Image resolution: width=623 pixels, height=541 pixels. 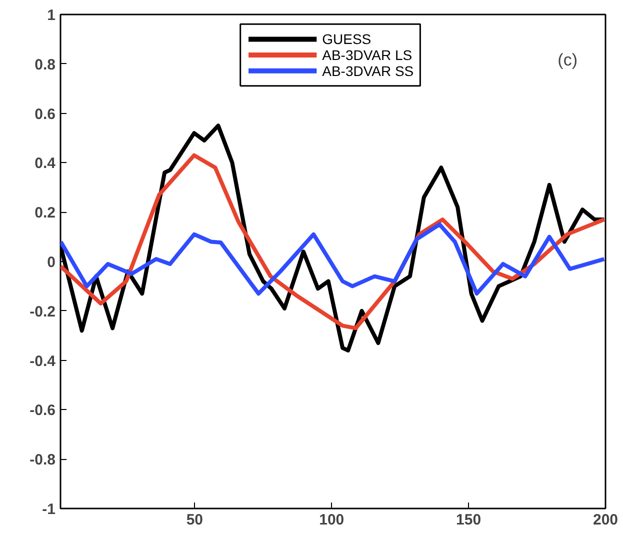 I want to click on legend-label: AB-3DVAR SS, so click(x=368, y=70).